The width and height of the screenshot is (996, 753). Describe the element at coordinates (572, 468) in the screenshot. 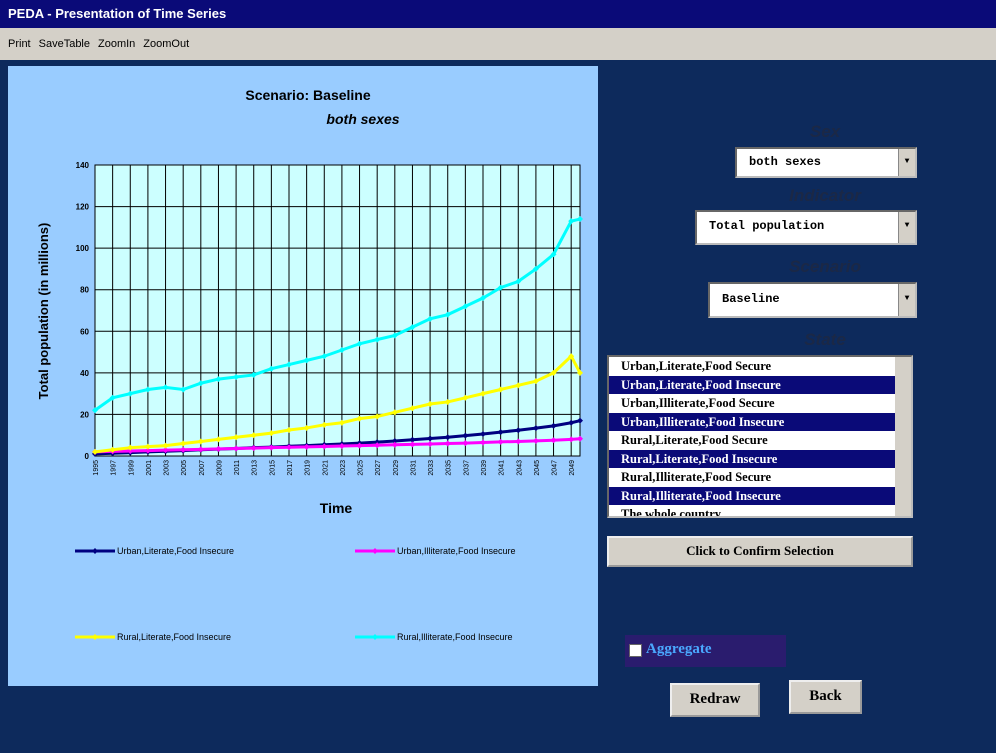

I see `x-tick-label: 2049` at that location.